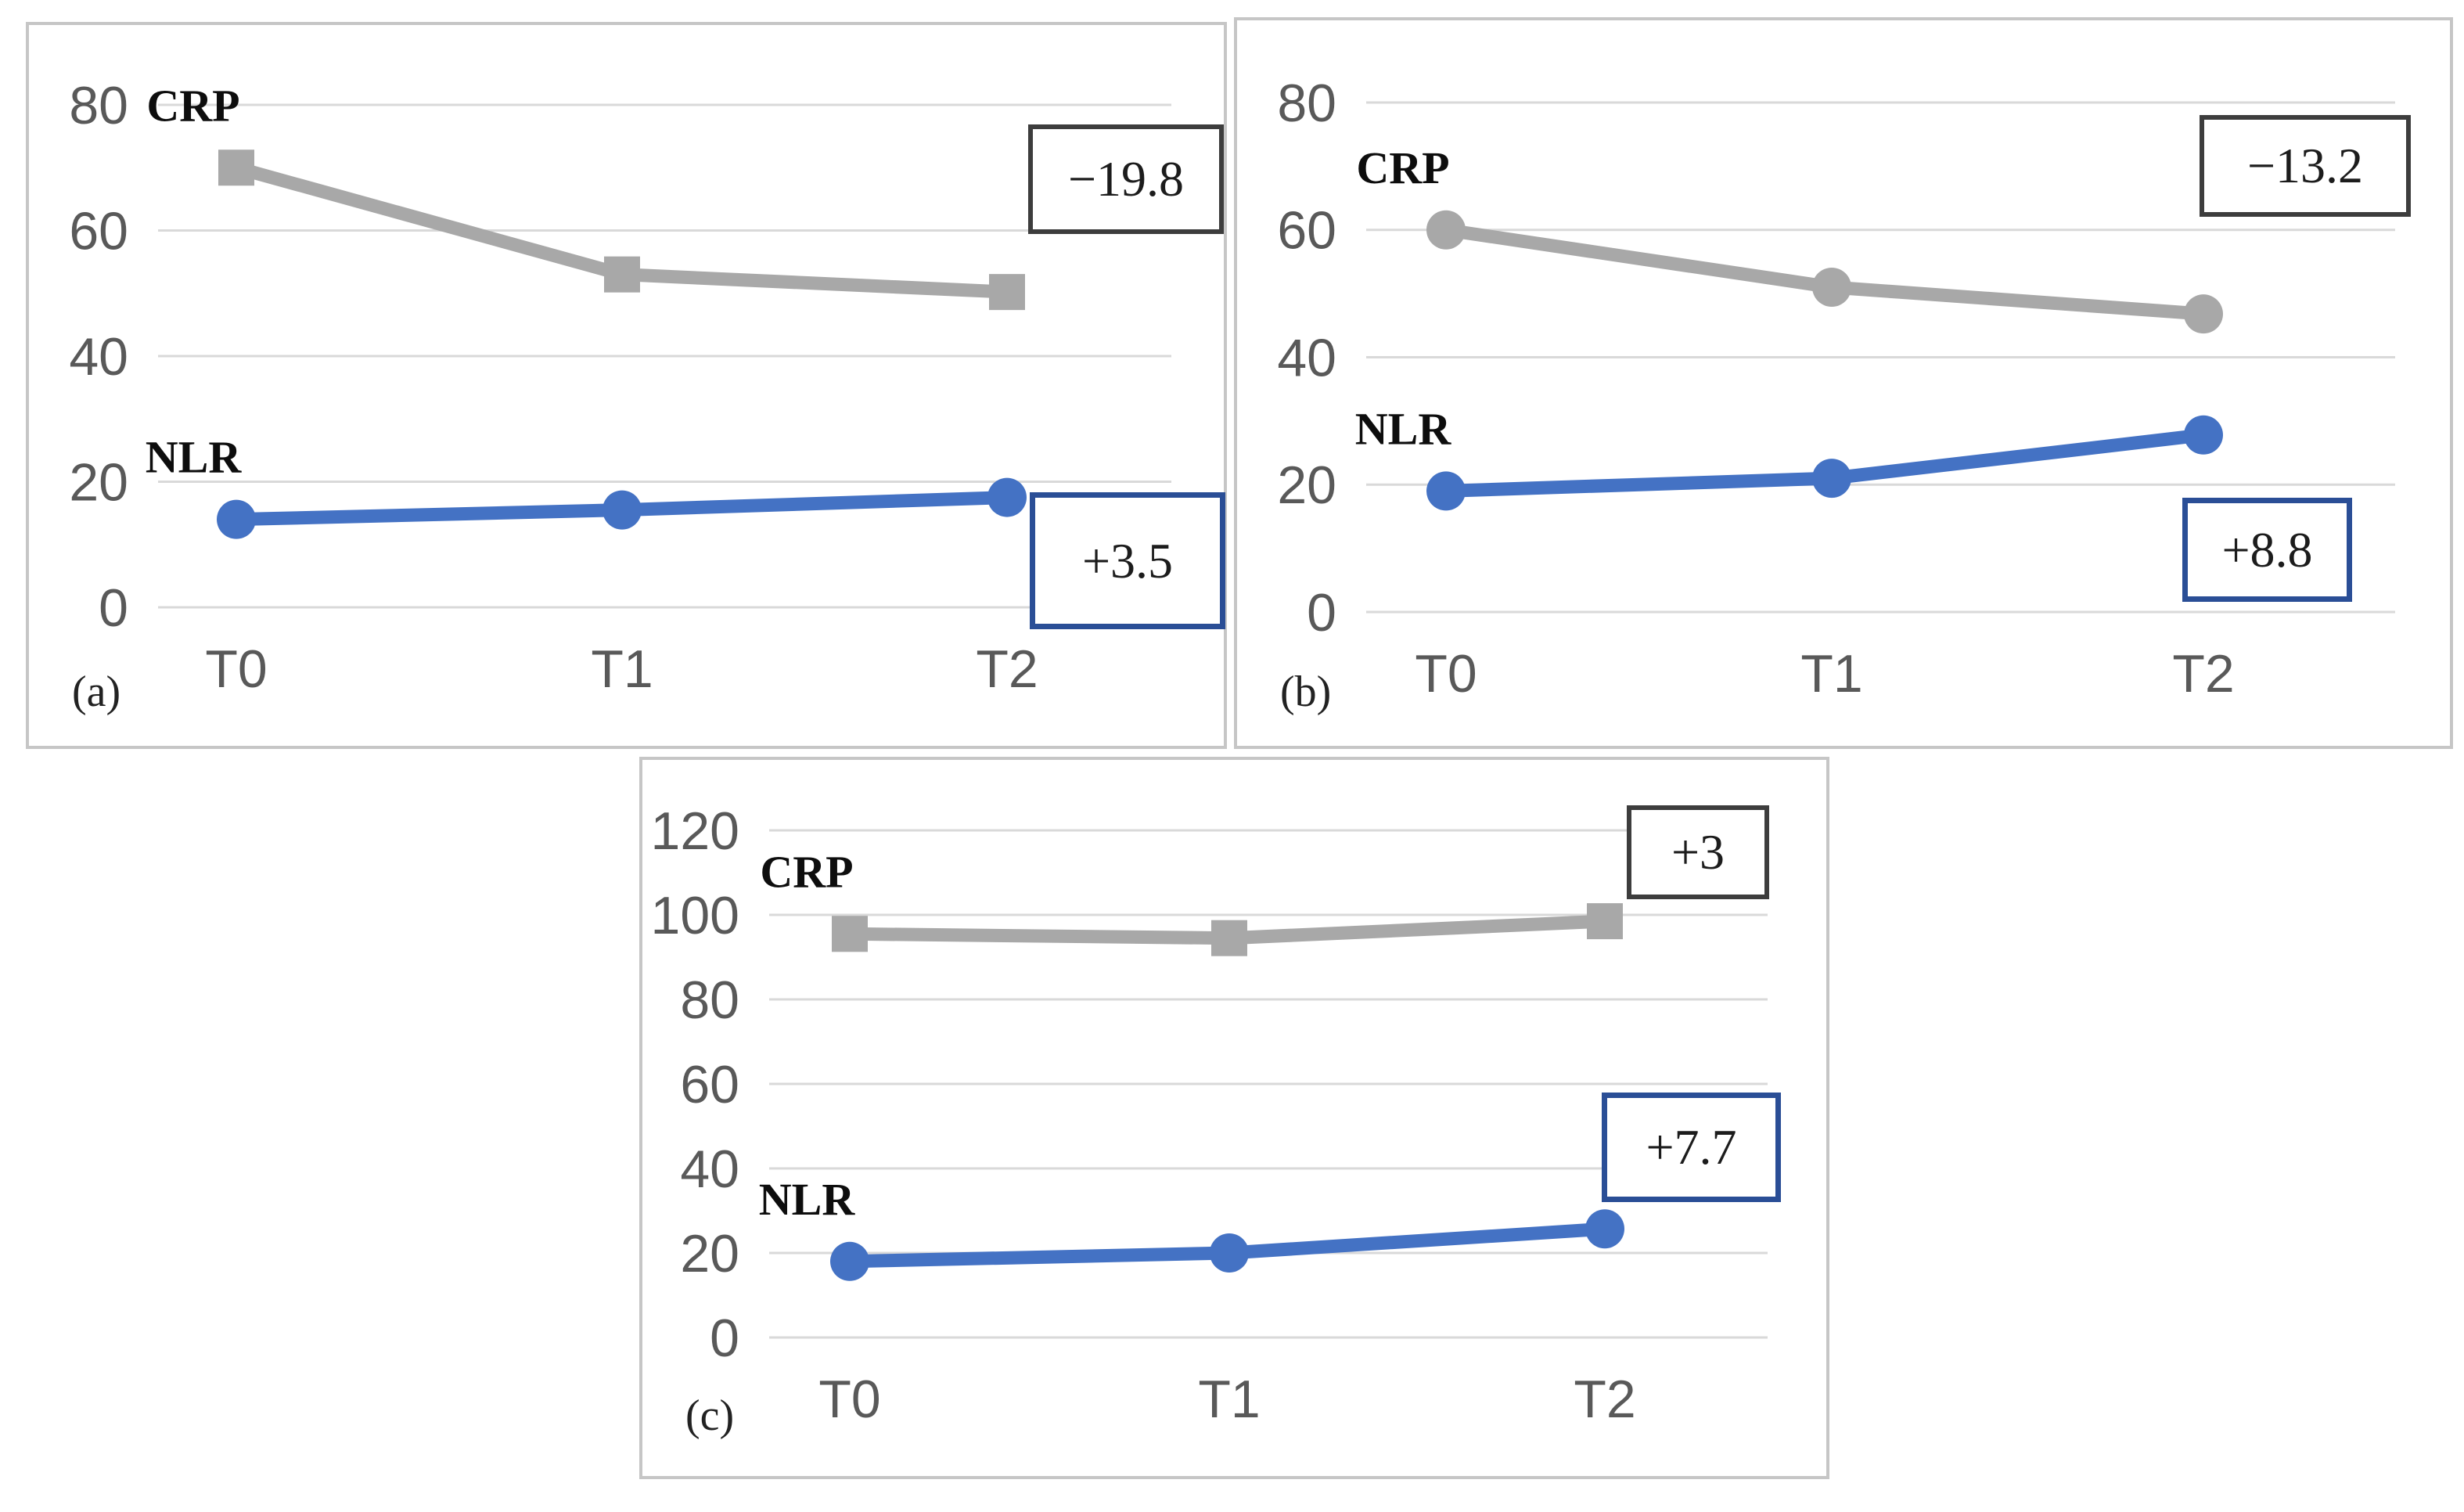 The image size is (2464, 1512). I want to click on crp-delta-box-b: −13.2, so click(2305, 166).